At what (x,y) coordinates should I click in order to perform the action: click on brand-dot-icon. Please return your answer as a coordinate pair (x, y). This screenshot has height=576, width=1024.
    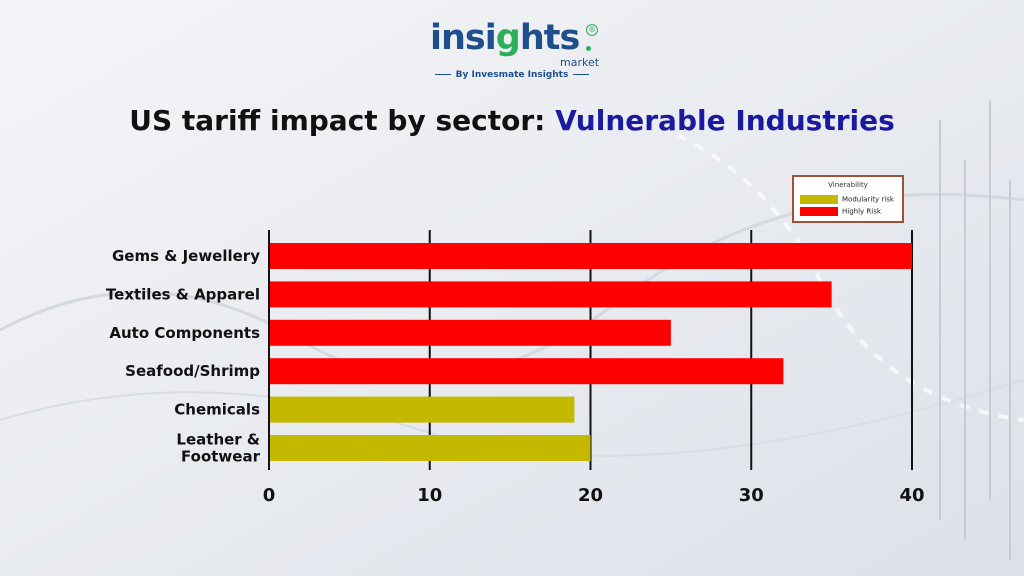
    Looking at the image, I should click on (588, 48).